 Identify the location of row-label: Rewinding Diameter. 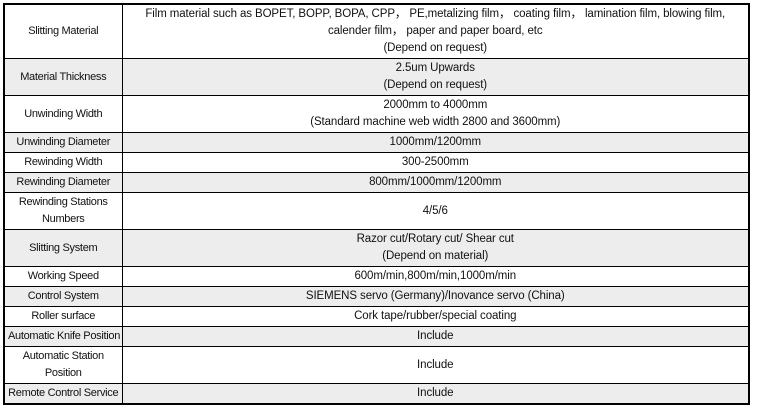
(63, 182).